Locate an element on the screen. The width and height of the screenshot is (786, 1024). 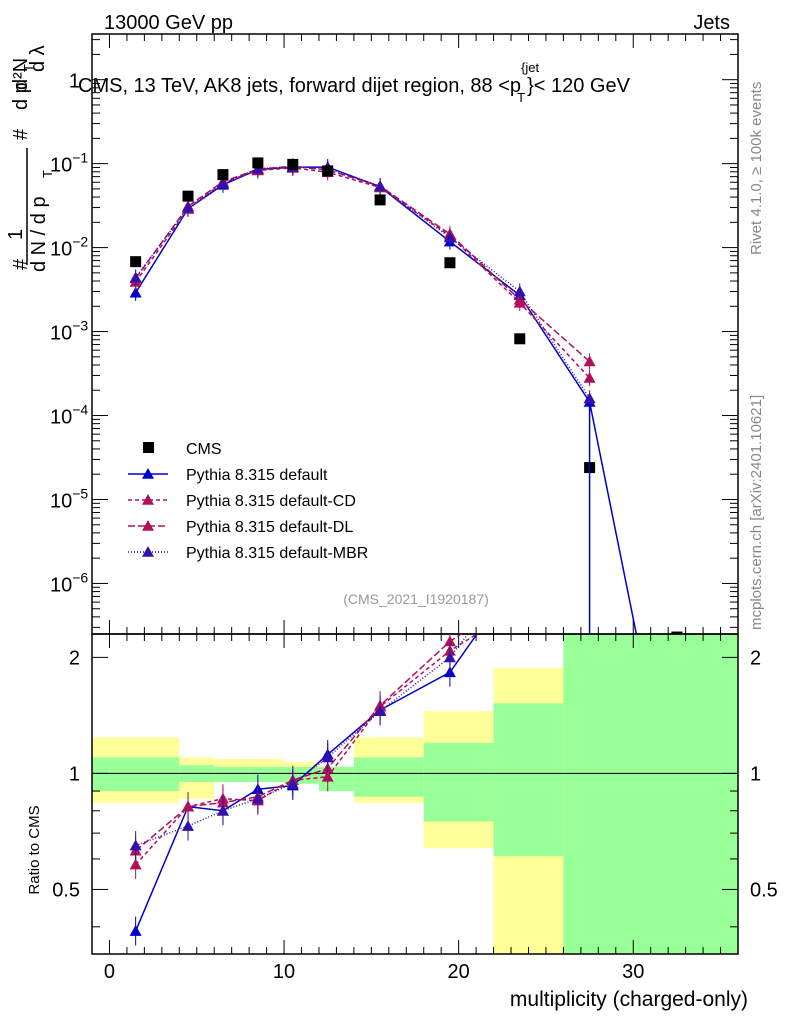
main-y-label: # 1 d N / d p T # d p T d λ d²N is located at coordinates (30, 158).